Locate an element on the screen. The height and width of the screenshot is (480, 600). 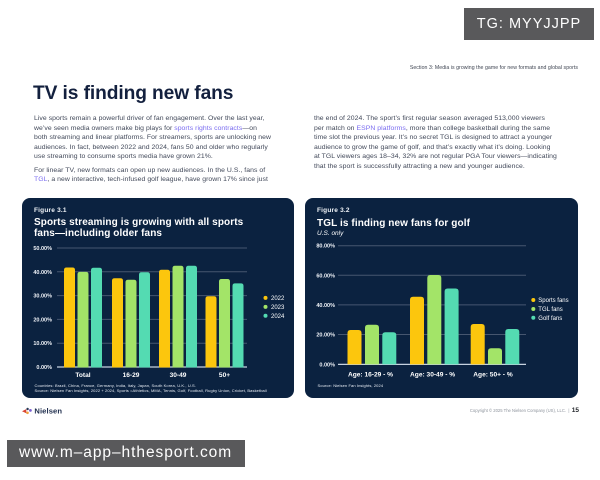
svg-text: 2023 is located at coordinates (278, 308).